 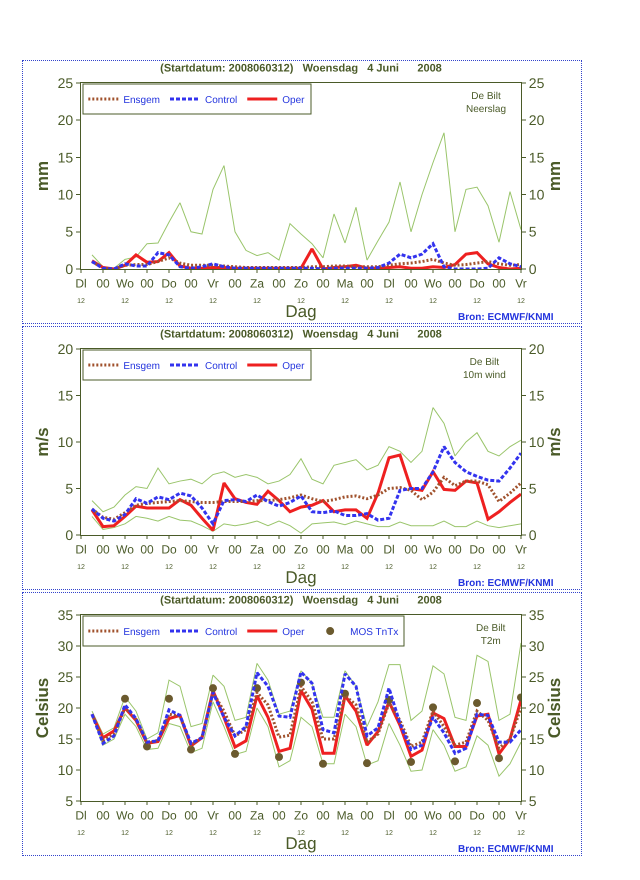 I want to click on y2-tick-label: 35, so click(x=536, y=614).